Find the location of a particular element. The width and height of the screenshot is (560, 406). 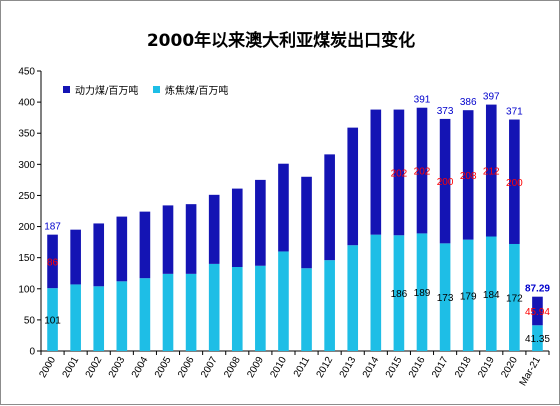

y-tick-label: 400 is located at coordinates (26, 103).